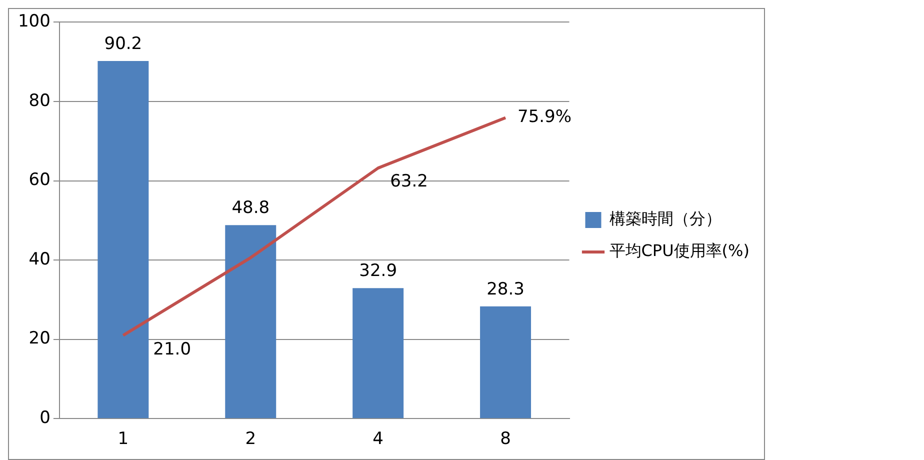 The width and height of the screenshot is (924, 460). I want to click on data-label: 63.2, so click(409, 181).